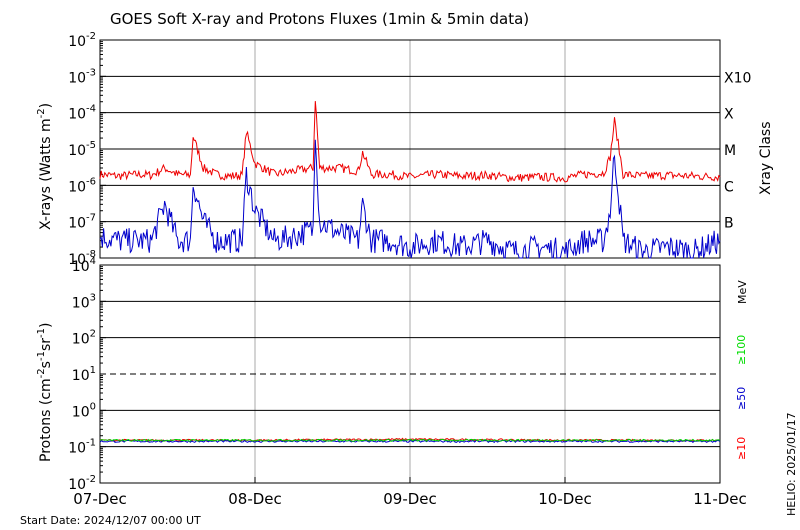 The width and height of the screenshot is (800, 530). I want to click on proton-ylabel-part: ), so click(46, 325).